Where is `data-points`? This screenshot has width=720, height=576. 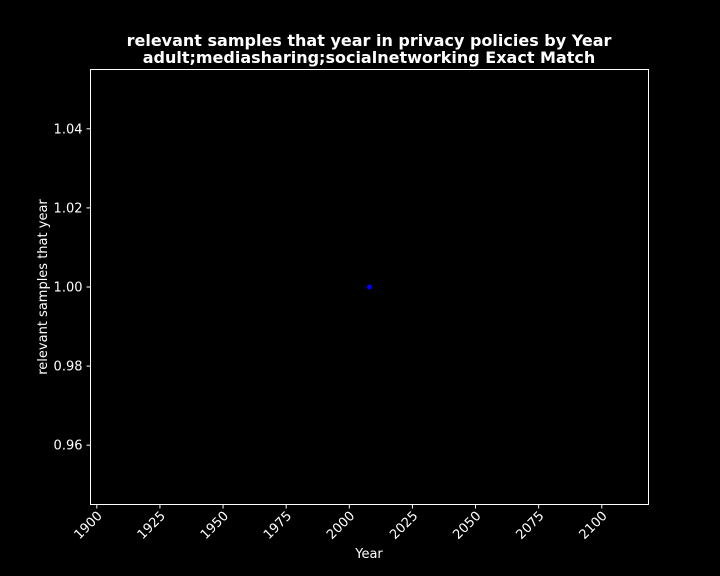 data-points is located at coordinates (369, 287).